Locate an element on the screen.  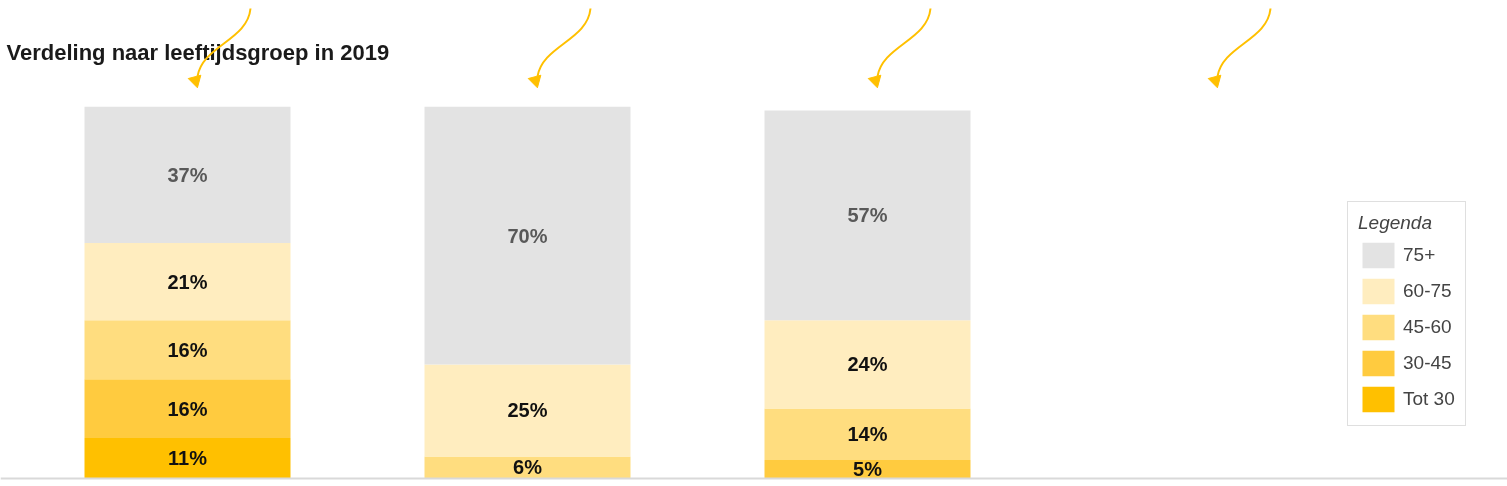
legend-title: Legenda is located at coordinates (1395, 223).